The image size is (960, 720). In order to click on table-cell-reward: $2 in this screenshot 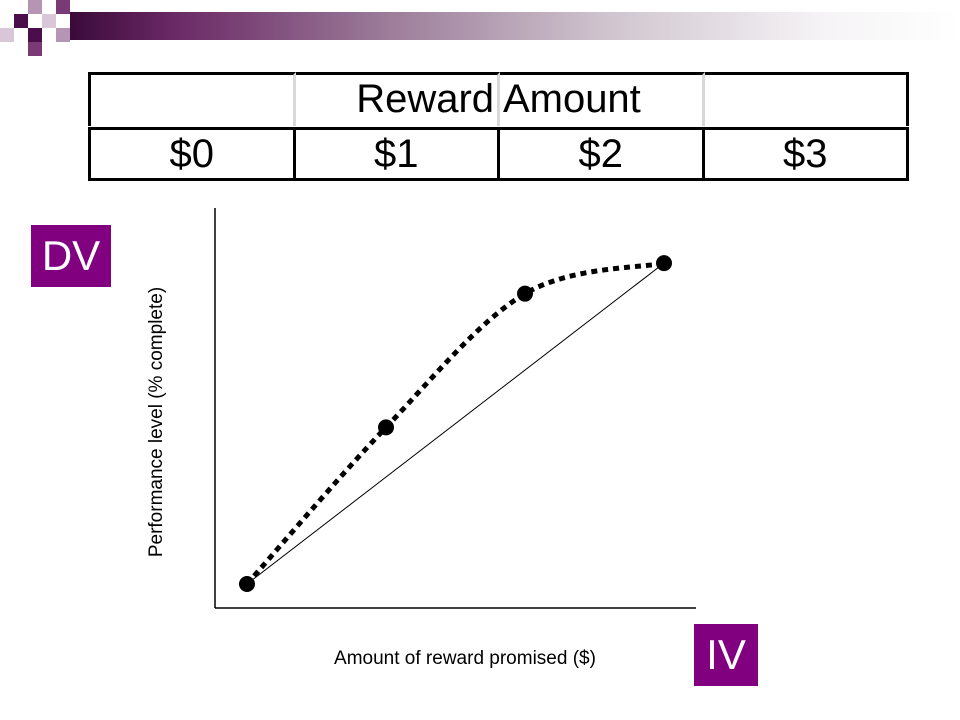, I will do `click(602, 154)`.